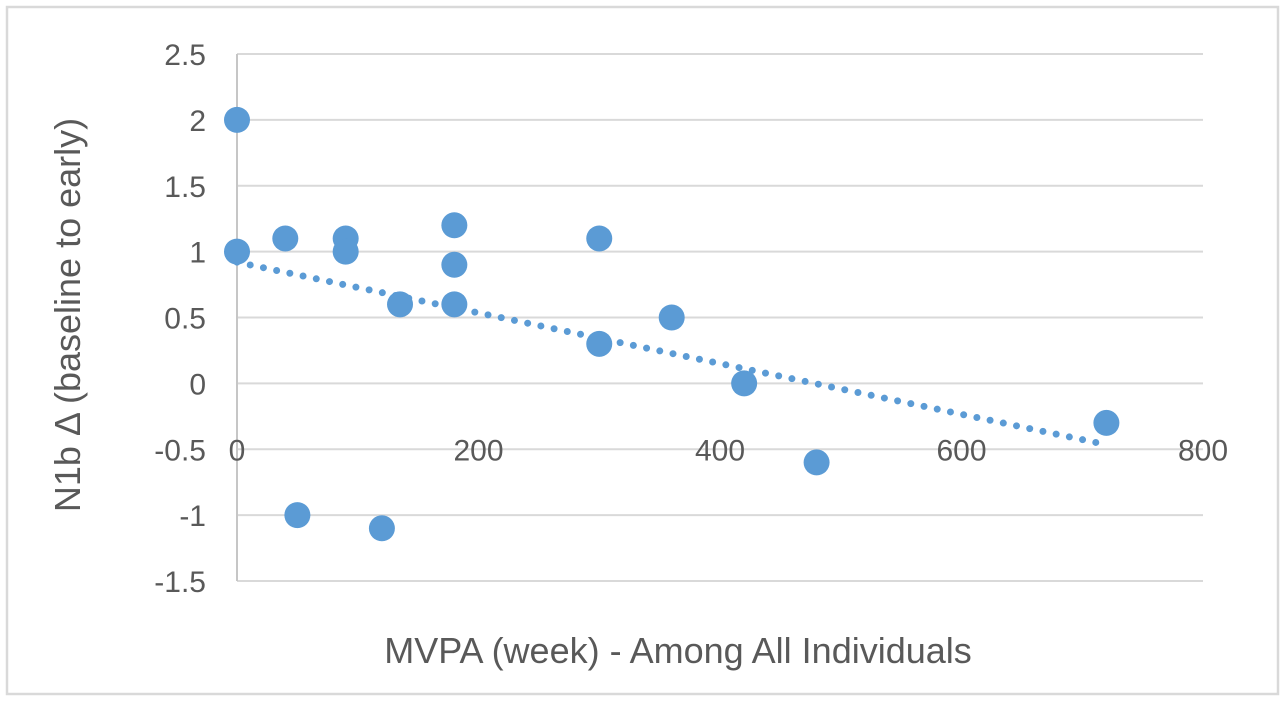  Describe the element at coordinates (197, 121) in the screenshot. I see `y-tick-label: 2` at that location.